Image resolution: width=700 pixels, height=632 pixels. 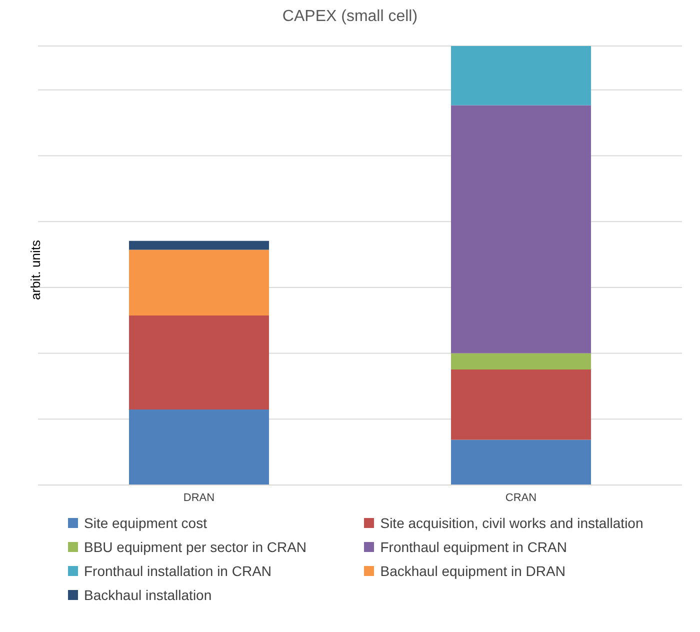 What do you see at coordinates (199, 498) in the screenshot?
I see `x-tick-label: DRAN` at bounding box center [199, 498].